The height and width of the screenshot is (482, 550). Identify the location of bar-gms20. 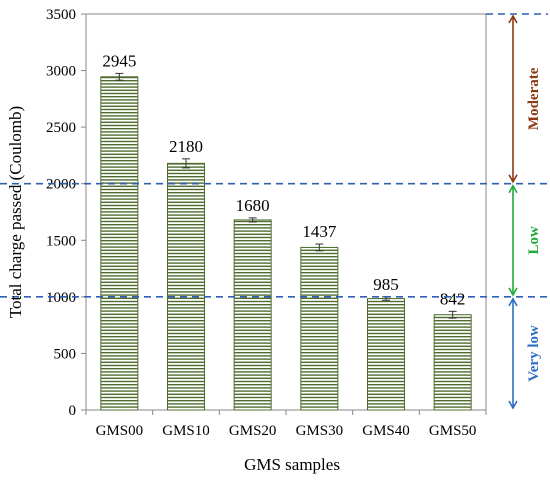
(252, 315).